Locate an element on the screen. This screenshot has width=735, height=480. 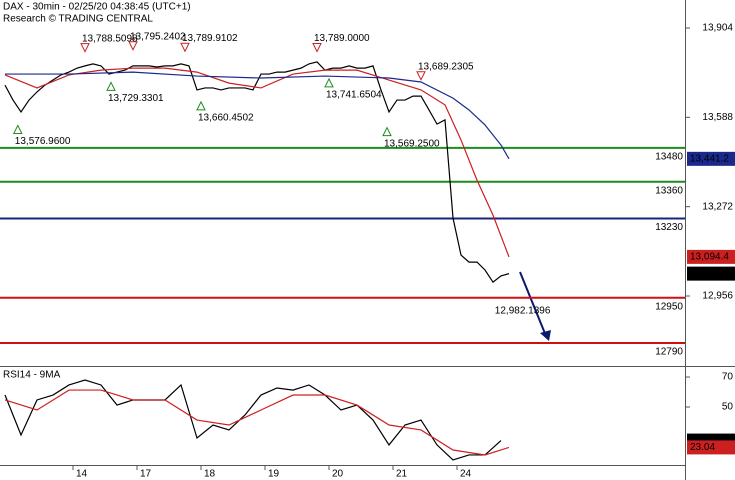
annotation-label: 13,660.4502 is located at coordinates (226, 117).